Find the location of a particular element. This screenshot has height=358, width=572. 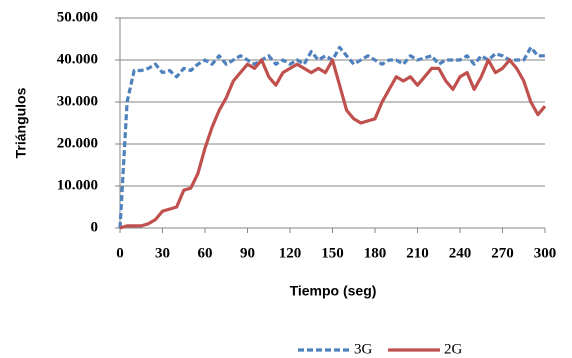

y-tick-label: 0 is located at coordinates (95, 227).